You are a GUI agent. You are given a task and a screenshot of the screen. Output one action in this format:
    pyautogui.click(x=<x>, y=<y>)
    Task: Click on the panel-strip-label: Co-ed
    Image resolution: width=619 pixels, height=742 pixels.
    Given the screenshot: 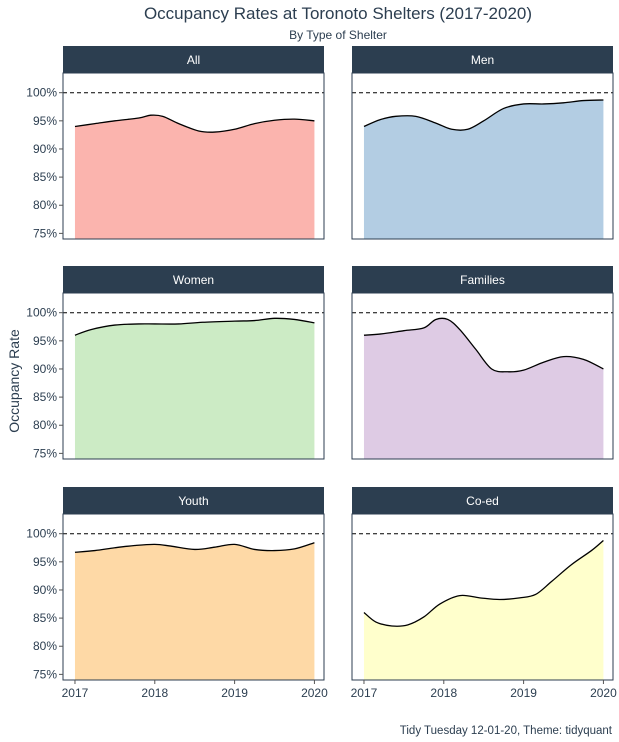 What is the action you would take?
    pyautogui.click(x=482, y=501)
    